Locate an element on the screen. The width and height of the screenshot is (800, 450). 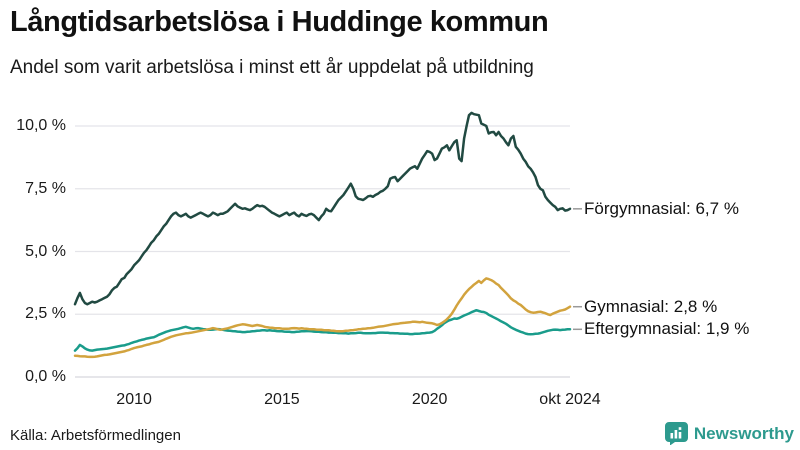
y-axis-tick: 5,0 % is located at coordinates (45, 251).